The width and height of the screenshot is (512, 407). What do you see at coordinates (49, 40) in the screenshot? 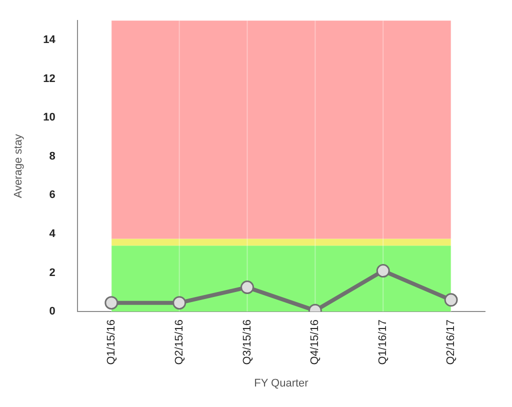
I see `y-tick-label: 14` at bounding box center [49, 40].